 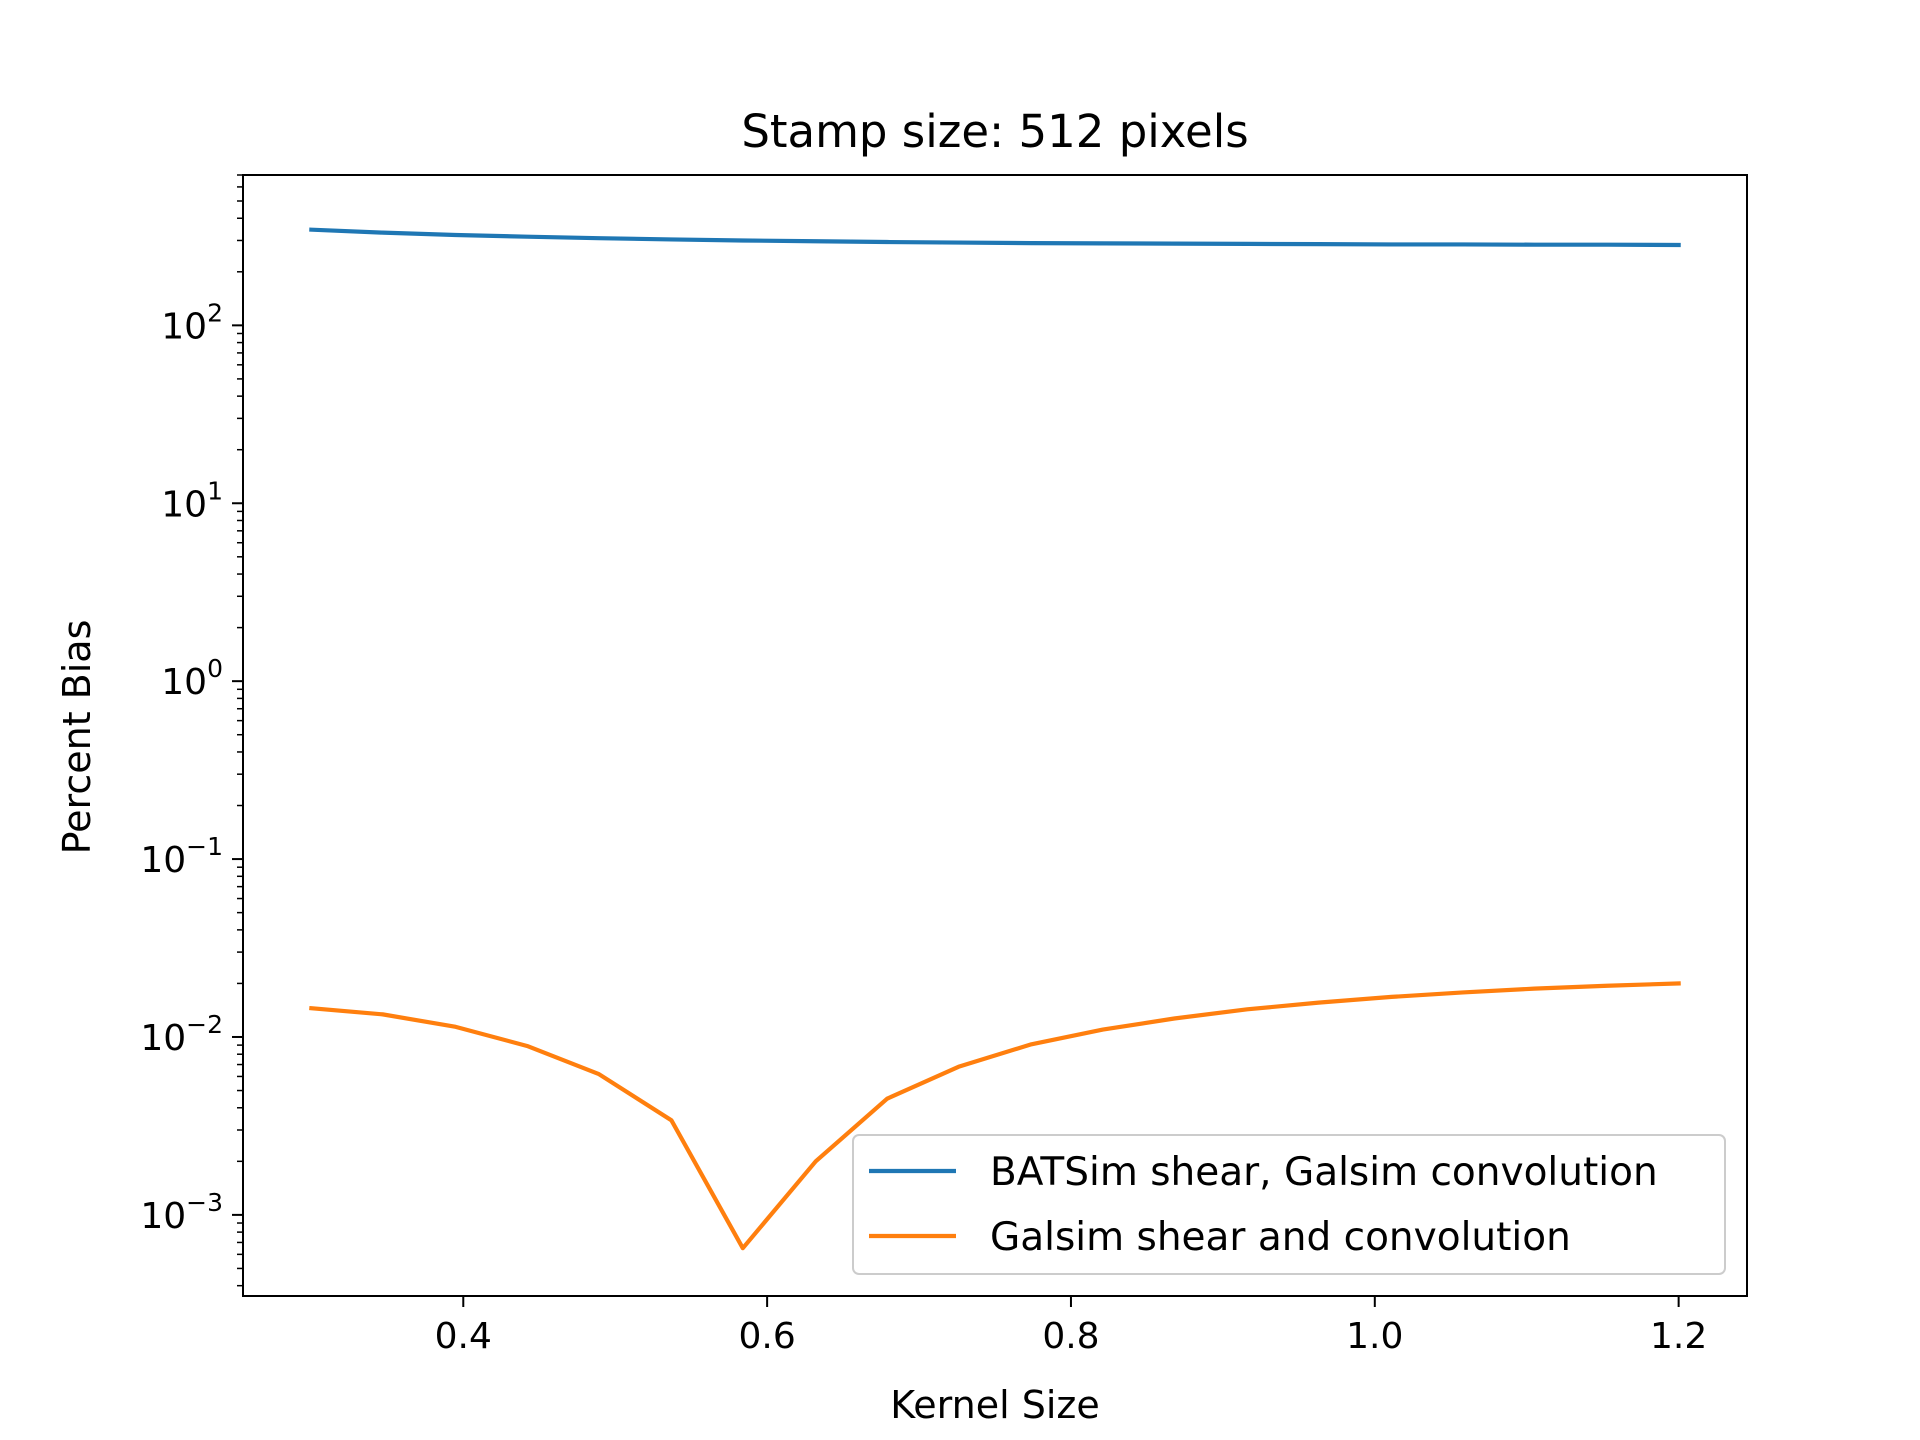 I want to click on x-tick-label: 1.2, so click(x=1678, y=1336).